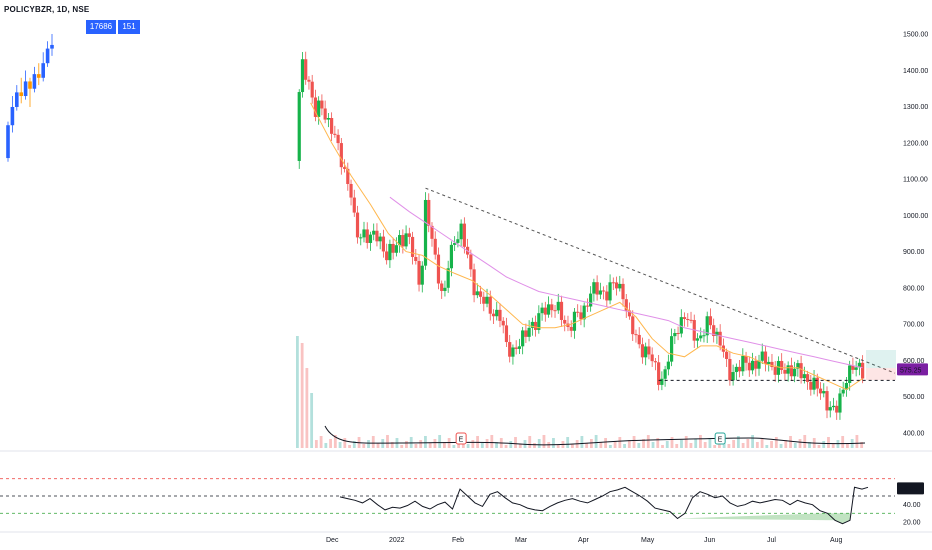 This screenshot has height=550, width=932. What do you see at coordinates (915, 180) in the screenshot?
I see `y-tick-label: 1100.00` at bounding box center [915, 180].